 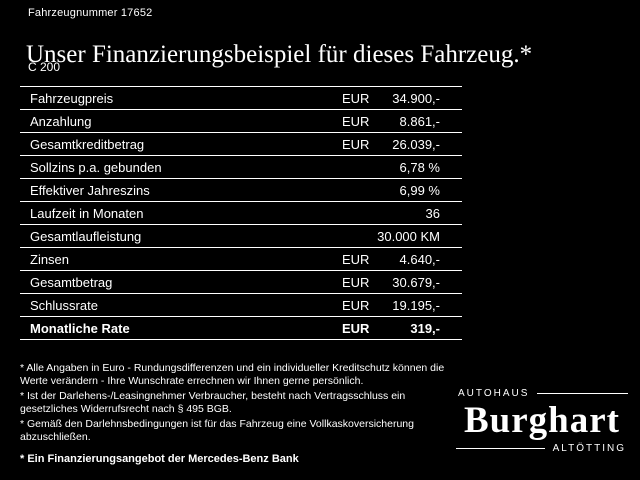 What do you see at coordinates (416, 98) in the screenshot?
I see `row-value: 34.900,-` at bounding box center [416, 98].